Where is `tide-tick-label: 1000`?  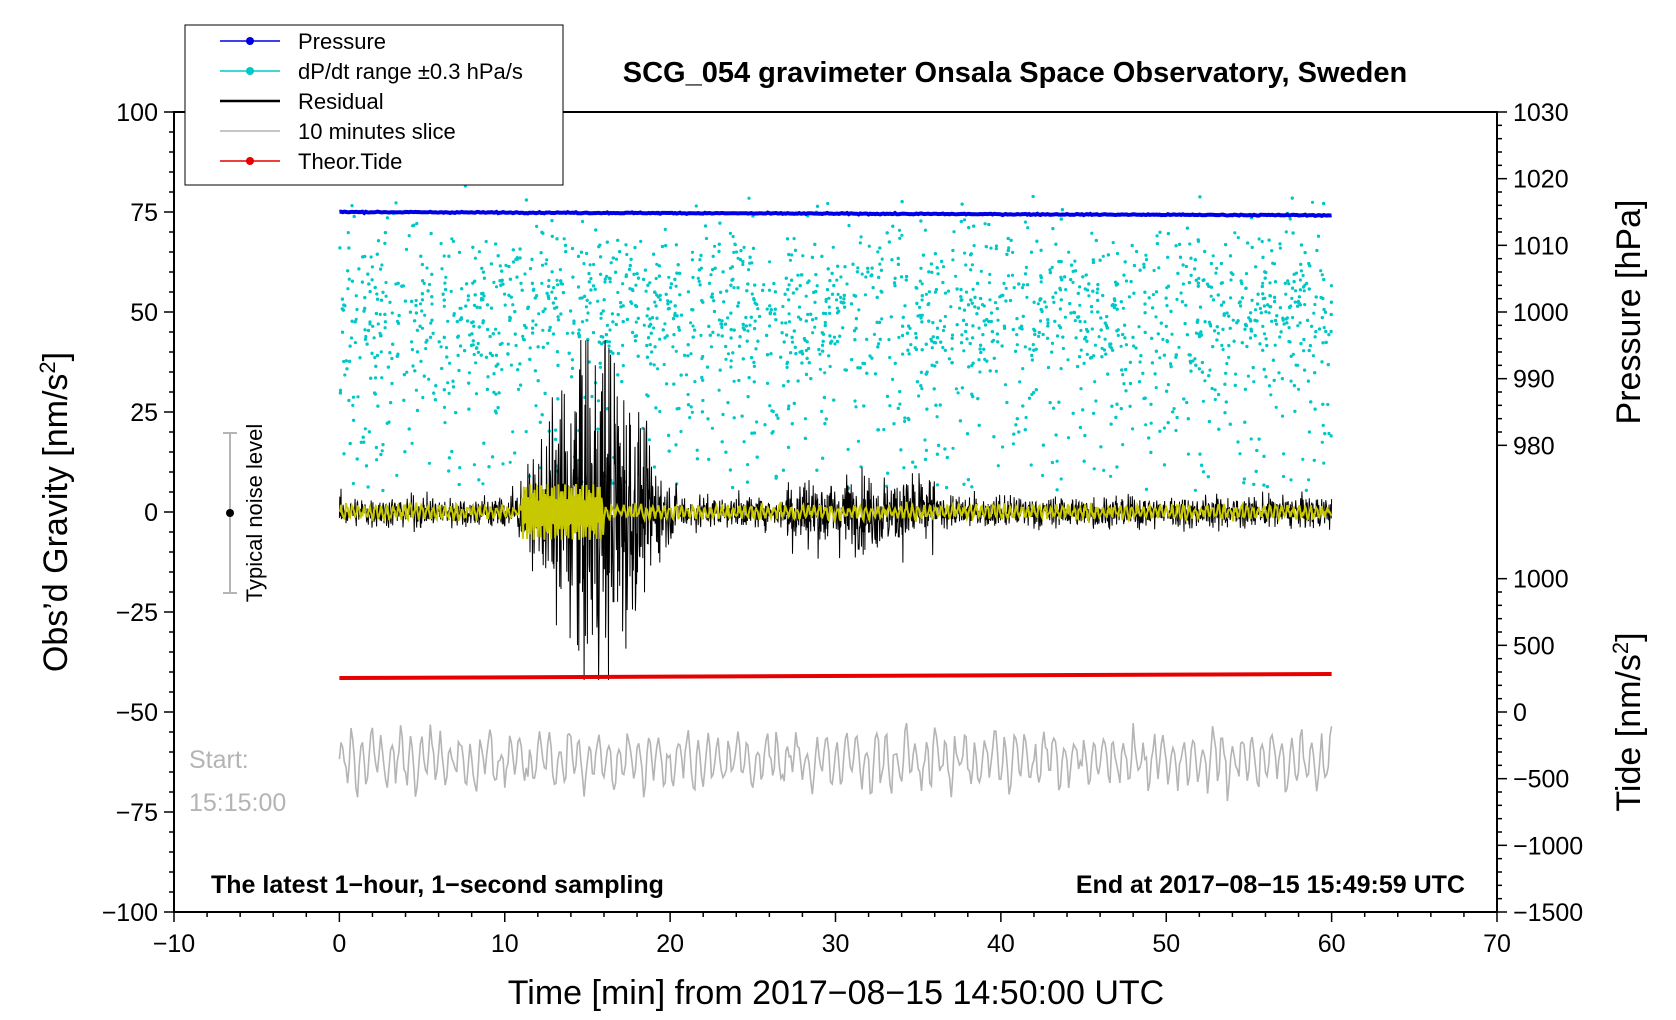 tide-tick-label: 1000 is located at coordinates (1541, 580).